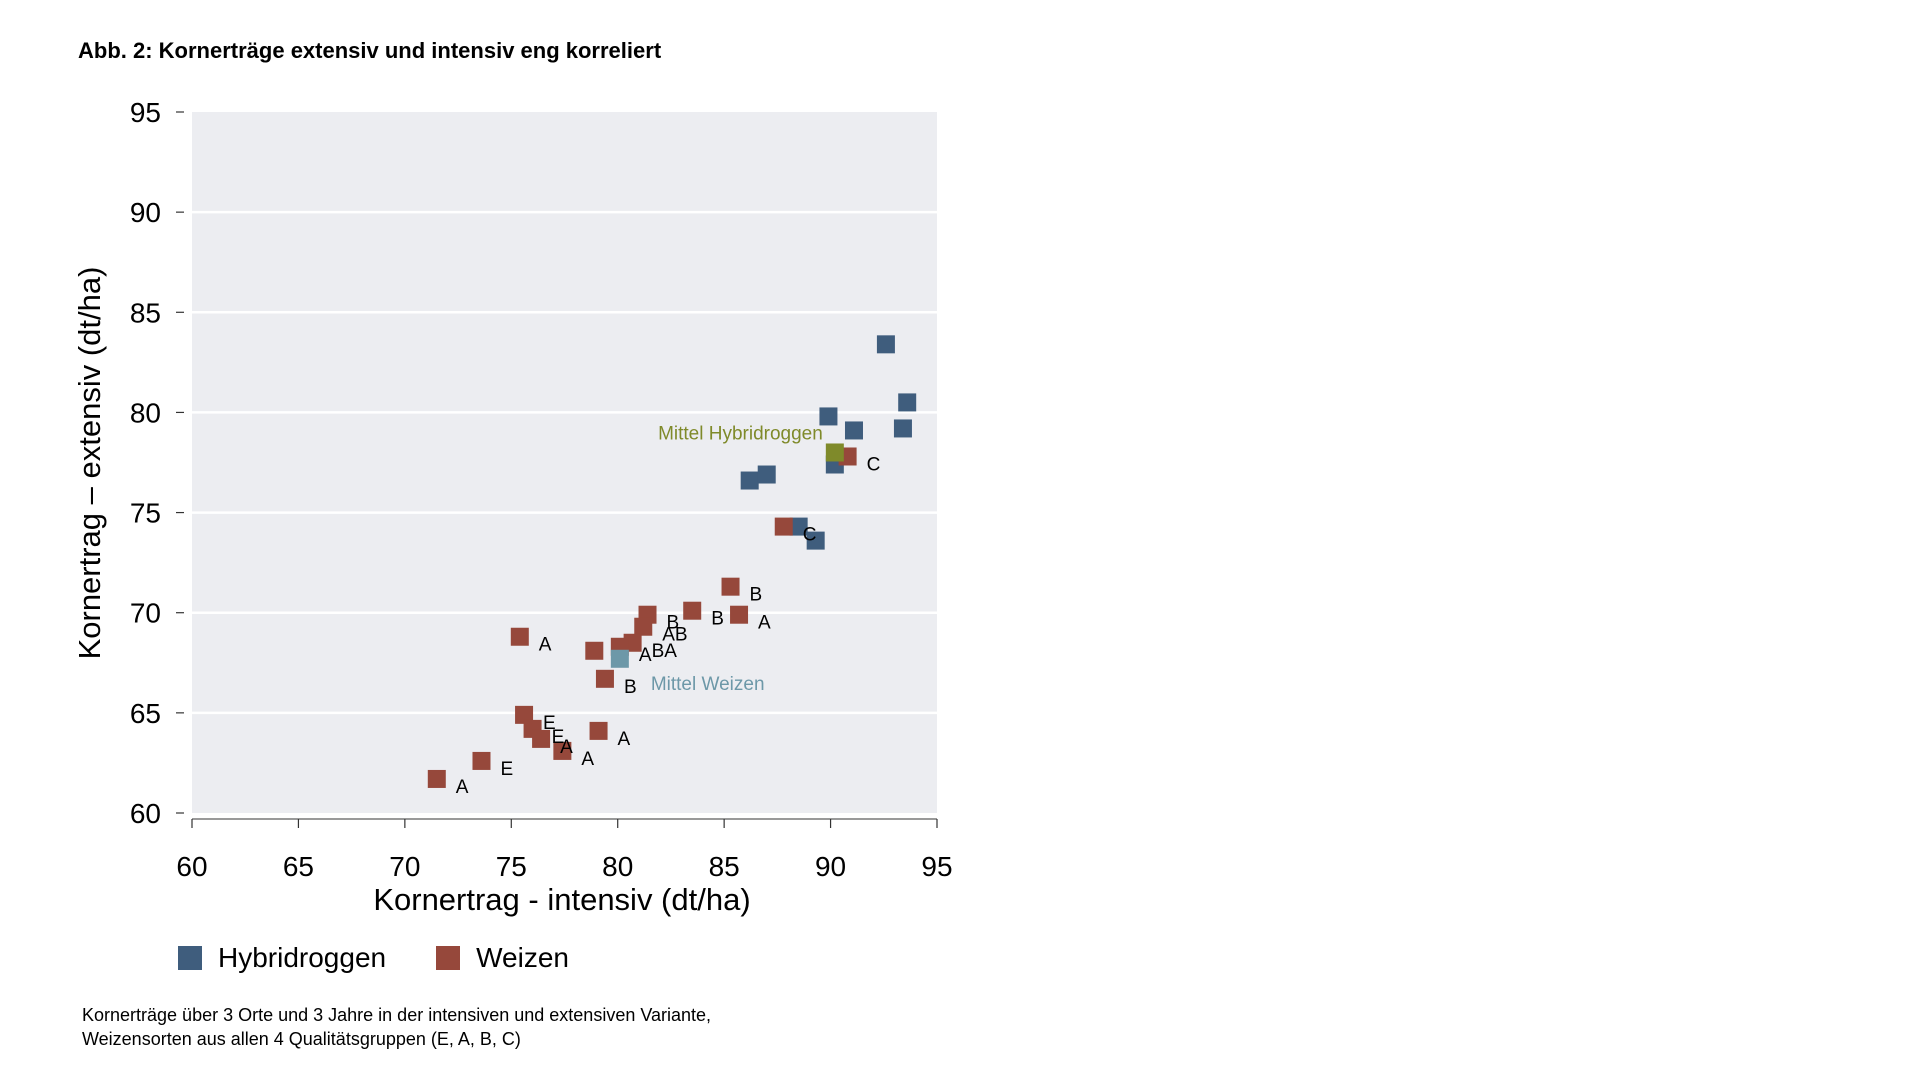 Image resolution: width=1920 pixels, height=1080 pixels. Describe the element at coordinates (145, 212) in the screenshot. I see `y-tick-label-90: 90` at that location.